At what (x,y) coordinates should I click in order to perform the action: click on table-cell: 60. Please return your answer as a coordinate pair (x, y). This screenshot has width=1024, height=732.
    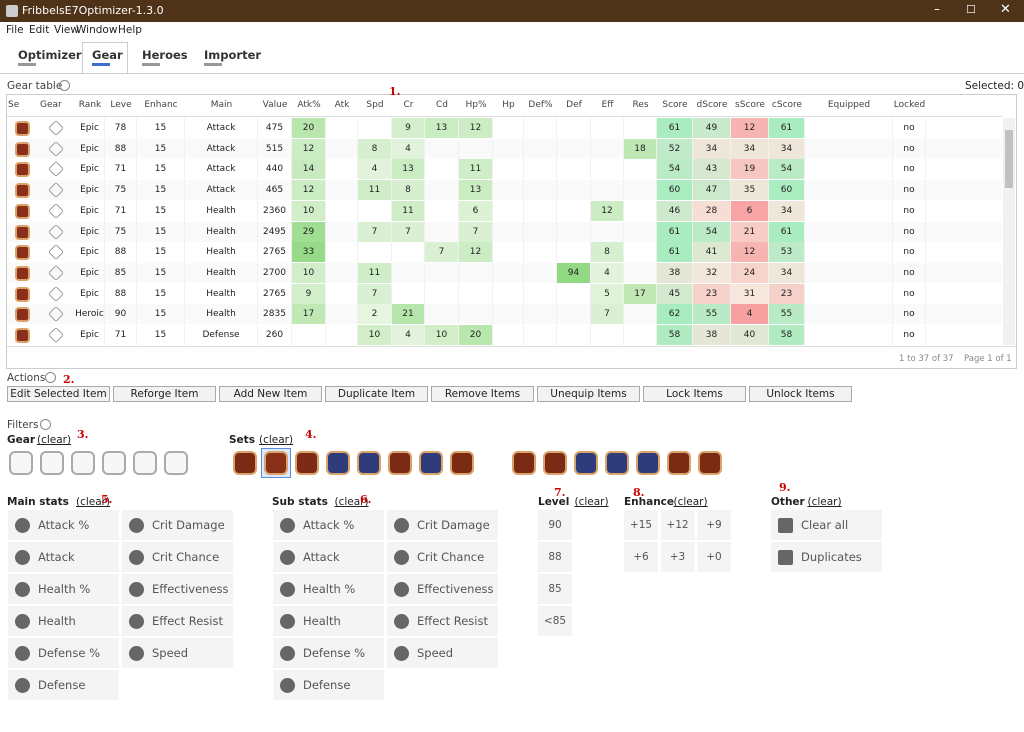
    Looking at the image, I should click on (675, 190).